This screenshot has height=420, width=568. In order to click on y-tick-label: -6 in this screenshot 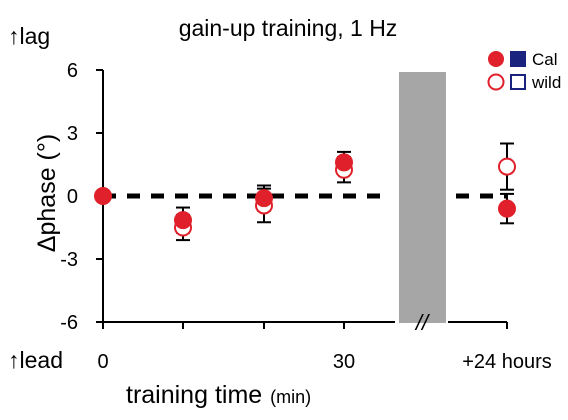, I will do `click(69, 323)`.